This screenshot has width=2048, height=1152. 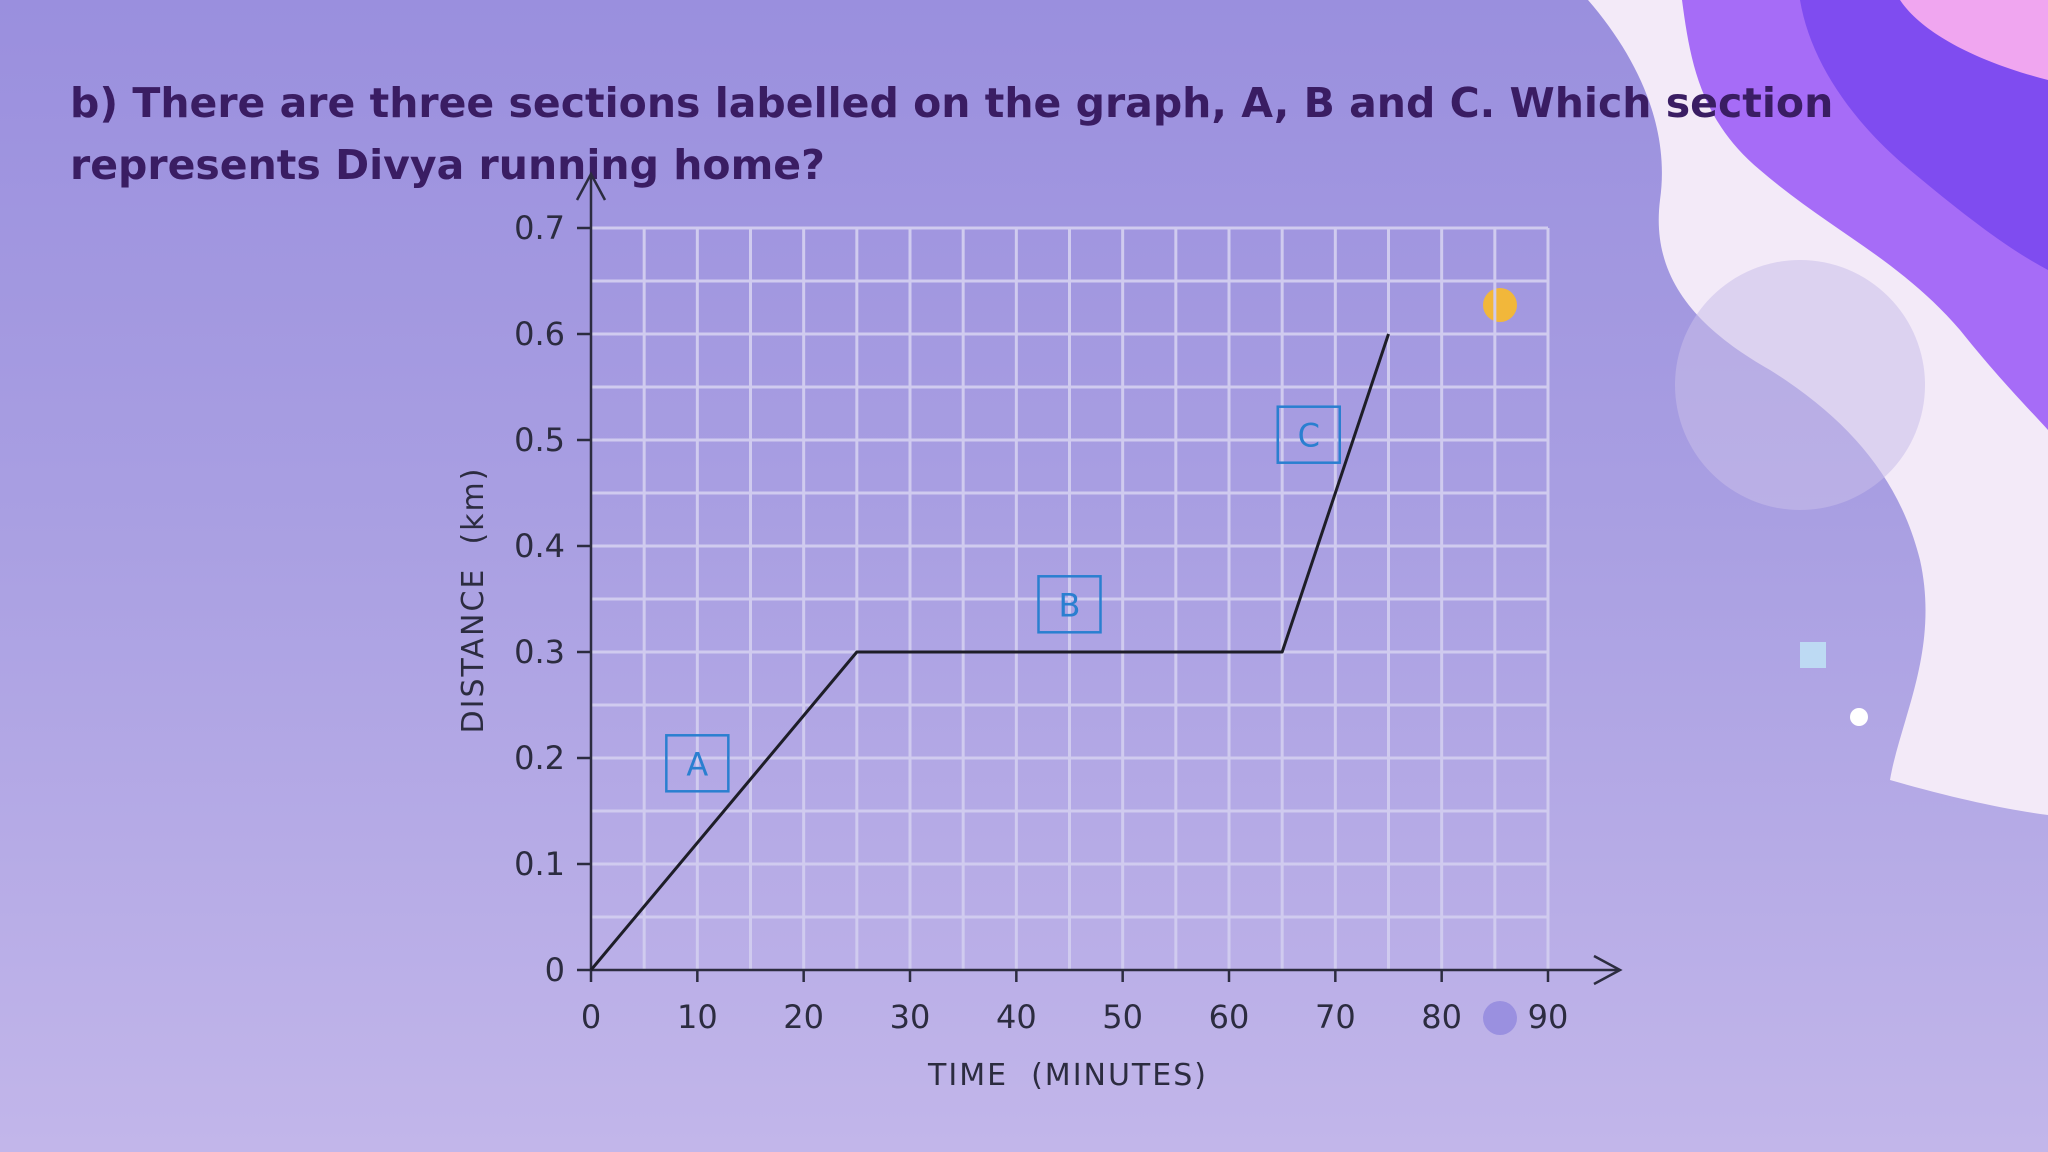 I want to click on decor-purple-dot, so click(x=1500, y=1018).